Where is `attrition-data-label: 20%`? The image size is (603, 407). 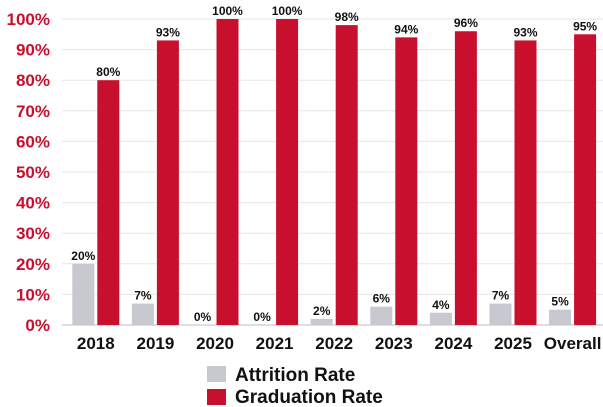 attrition-data-label: 20% is located at coordinates (83, 256).